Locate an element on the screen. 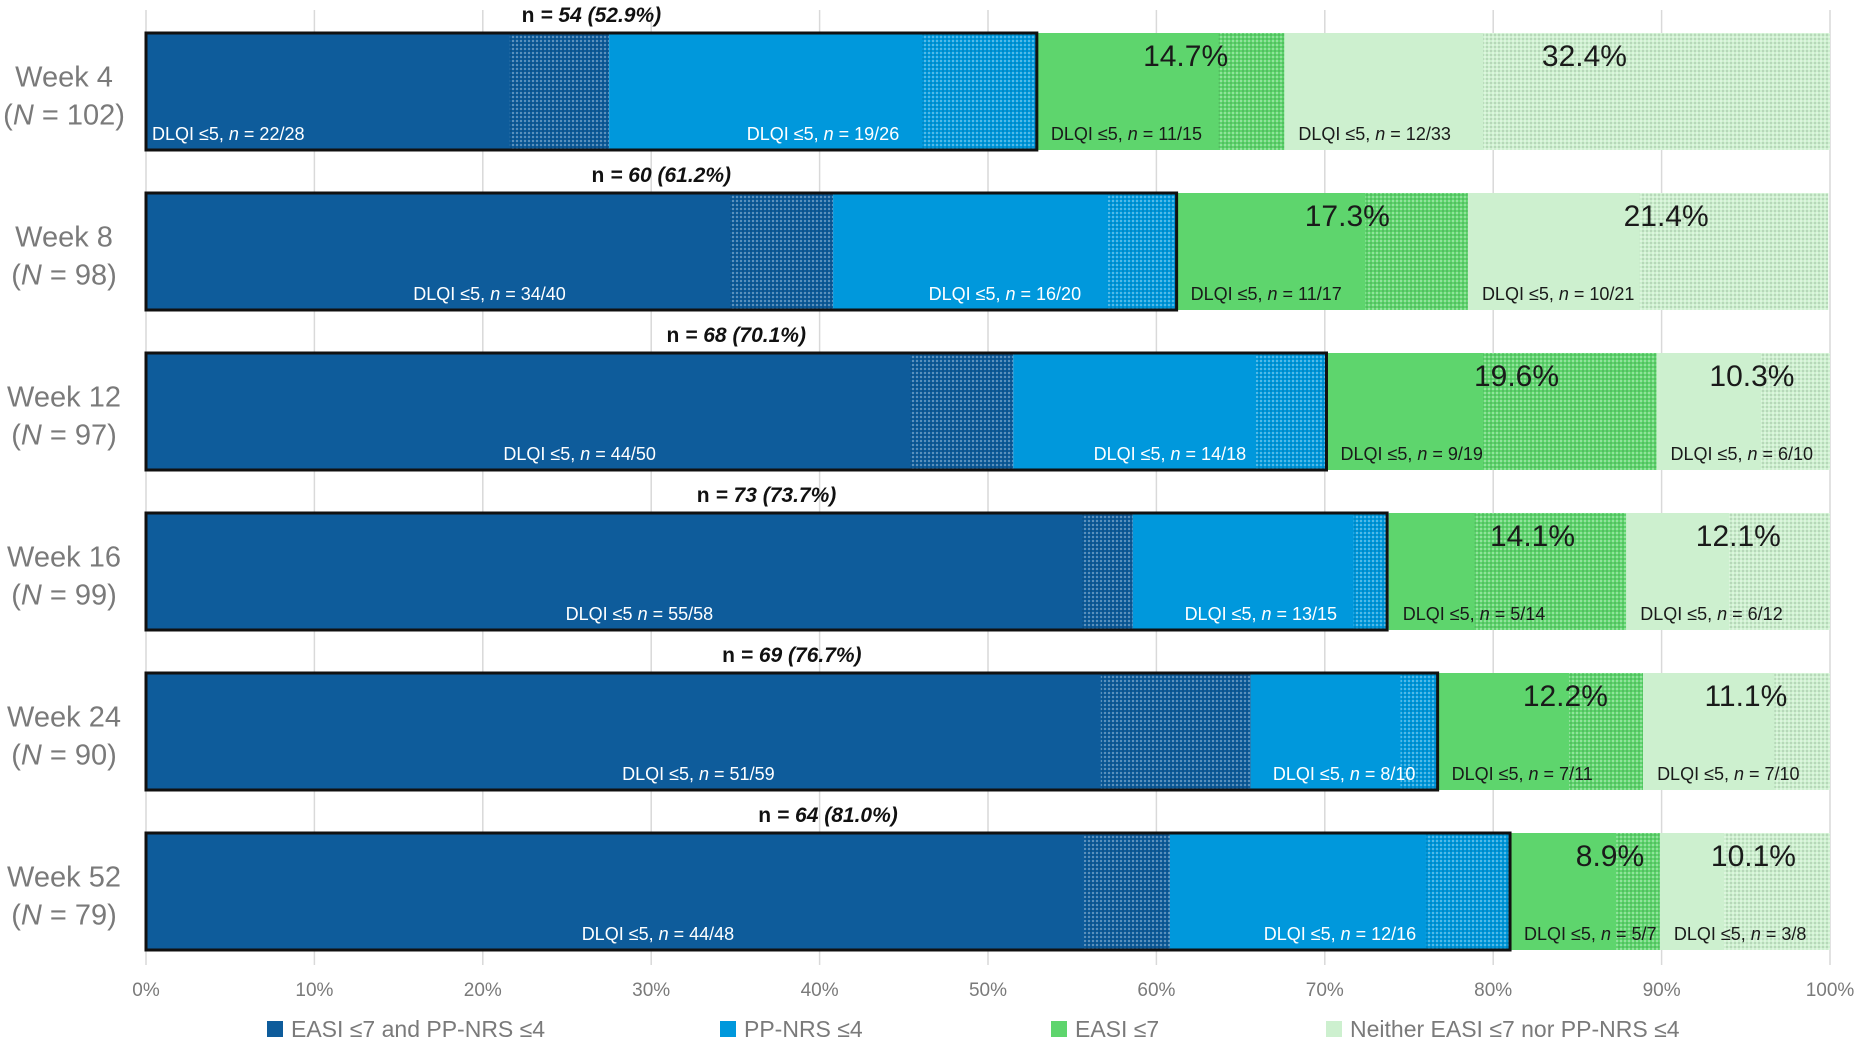 This screenshot has height=1045, width=1858. x-tick-label: 90% is located at coordinates (1662, 990).